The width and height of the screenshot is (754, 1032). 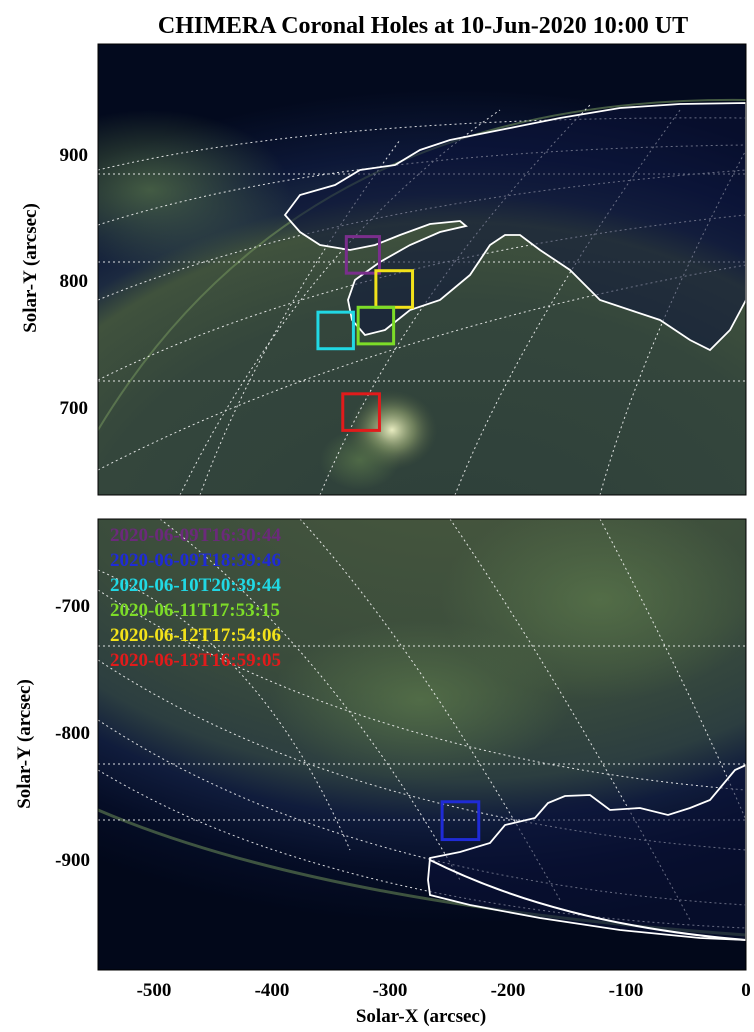 I want to click on top-y-axis-label: Solar-Y (arcsec), so click(x=30, y=268).